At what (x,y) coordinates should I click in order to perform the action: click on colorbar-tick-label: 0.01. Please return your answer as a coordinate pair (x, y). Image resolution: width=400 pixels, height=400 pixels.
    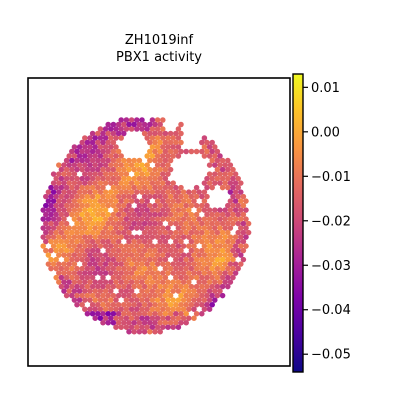
    Looking at the image, I should click on (325, 88).